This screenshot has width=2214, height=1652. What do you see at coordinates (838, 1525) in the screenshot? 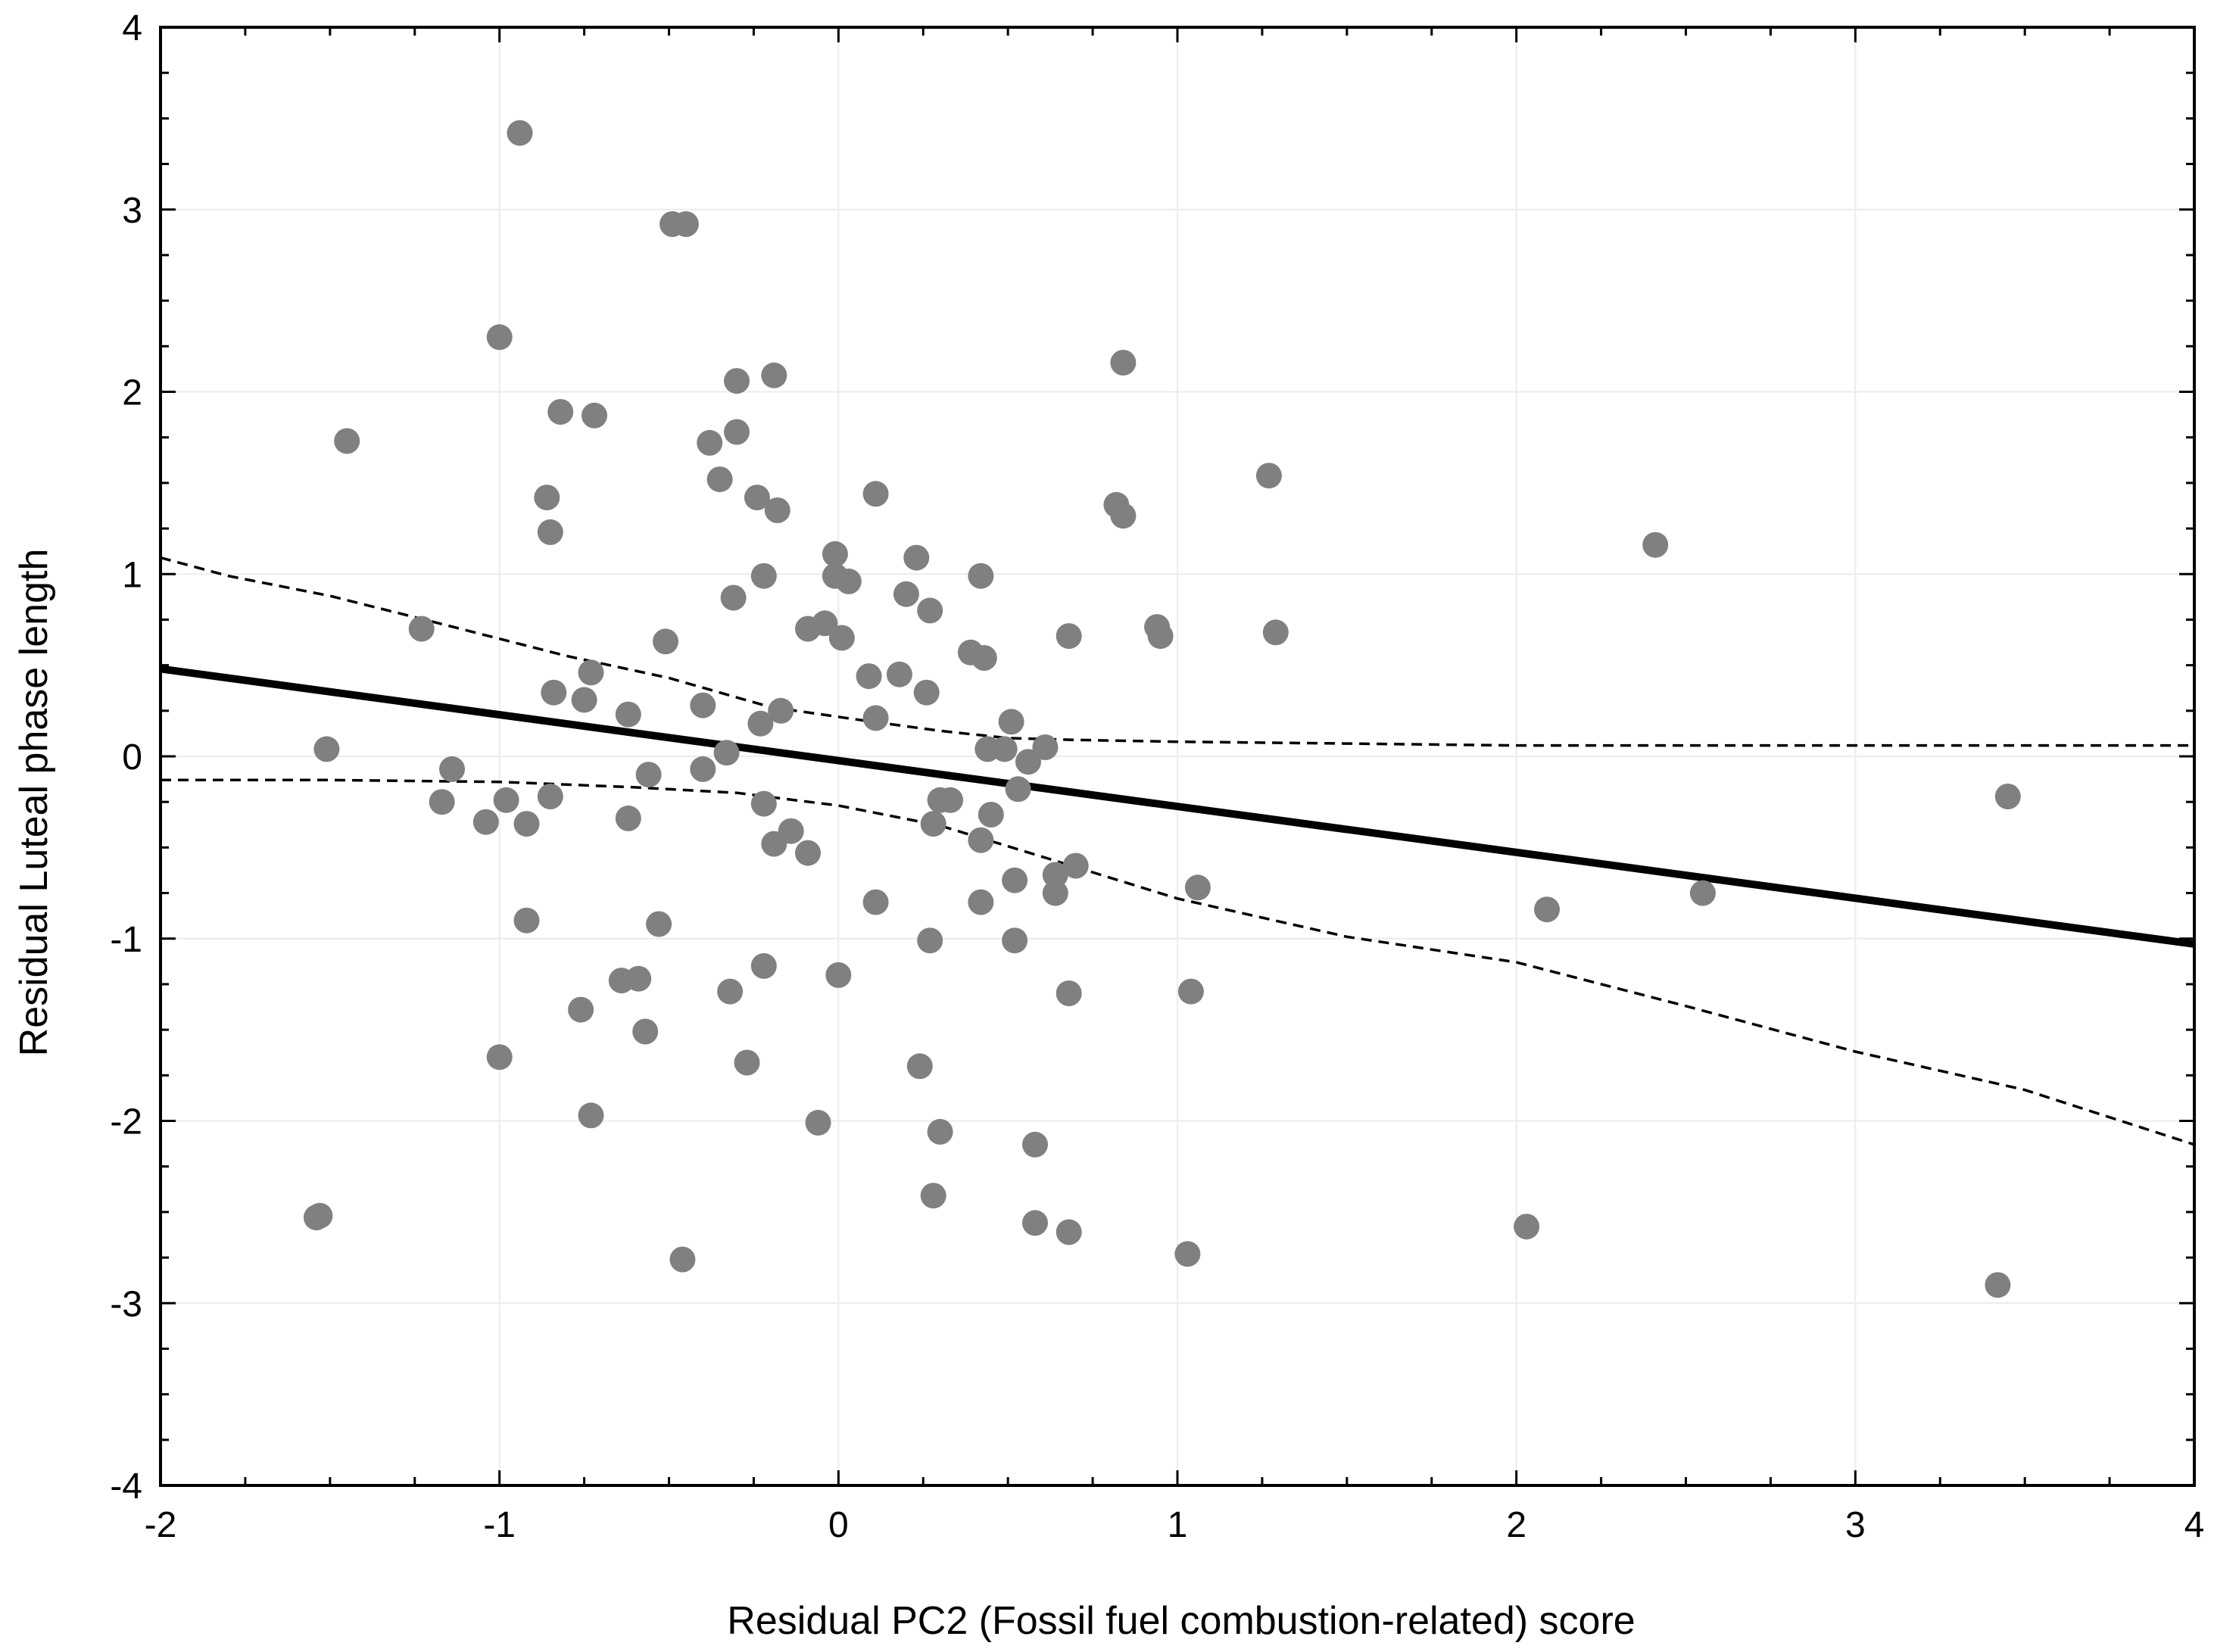
I see `x-tick-label: 0` at bounding box center [838, 1525].